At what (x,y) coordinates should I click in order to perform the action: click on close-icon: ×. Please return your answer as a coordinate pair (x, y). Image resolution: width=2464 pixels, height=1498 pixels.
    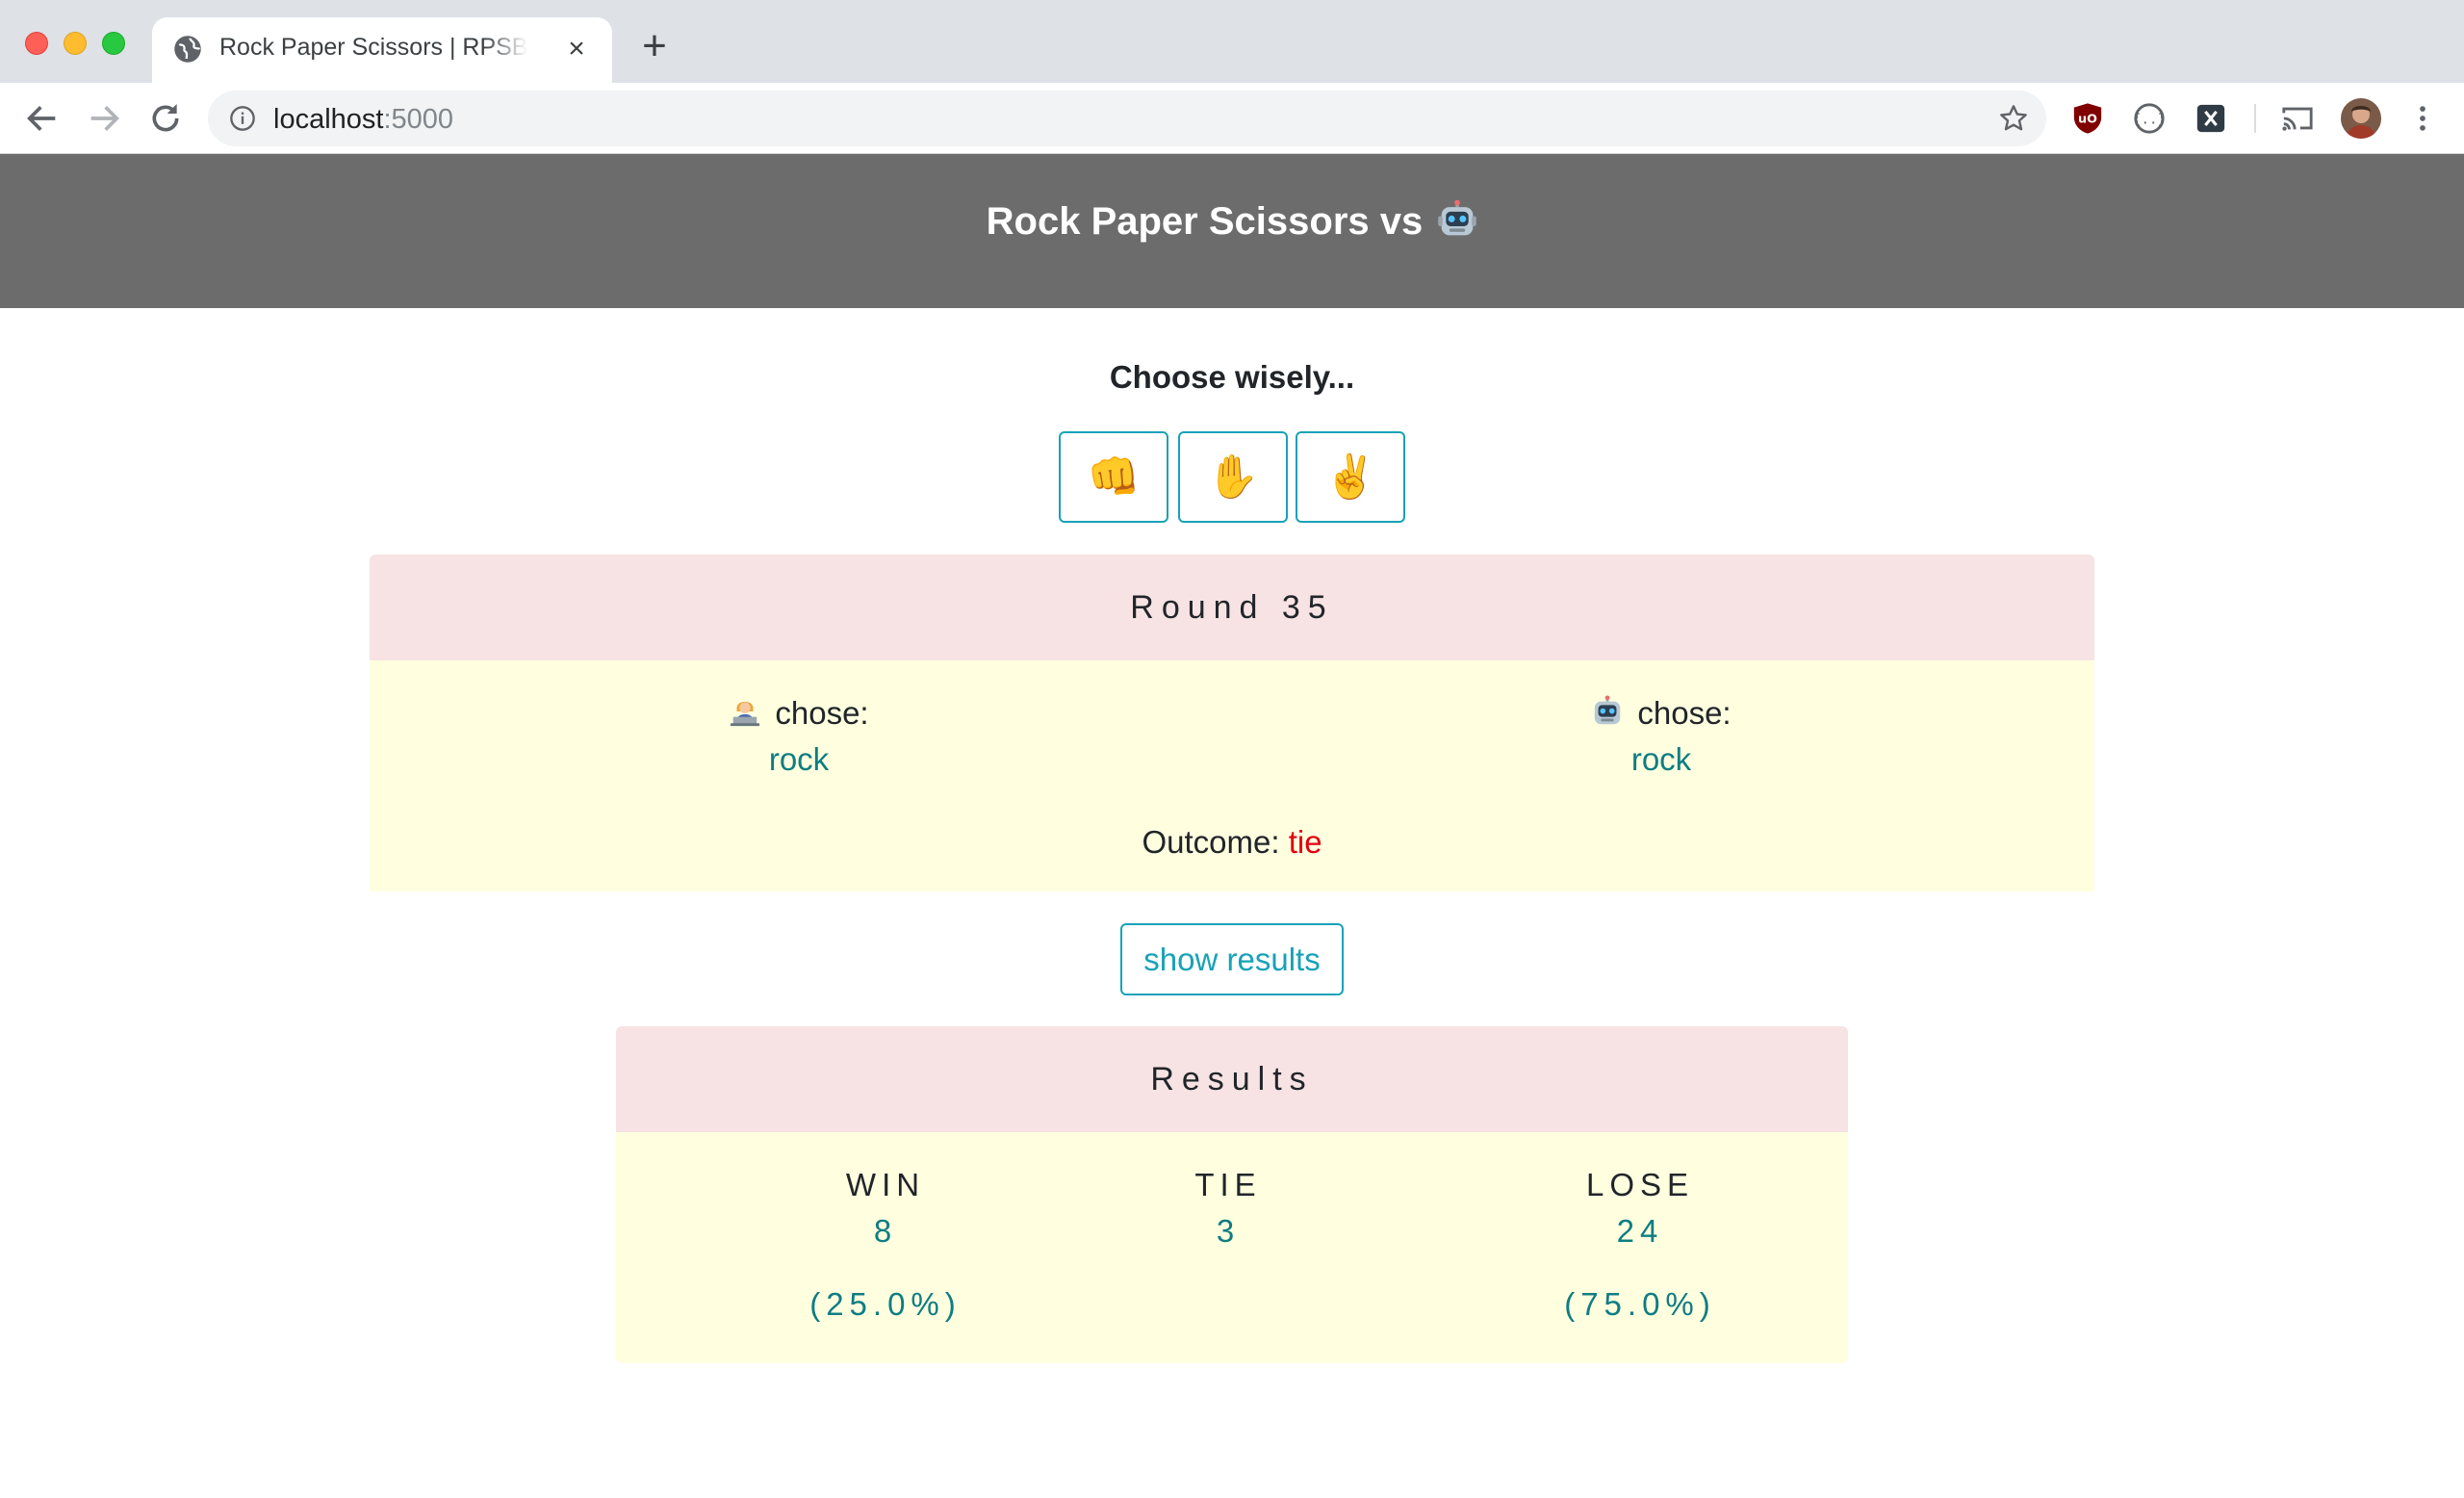
    Looking at the image, I should click on (576, 49).